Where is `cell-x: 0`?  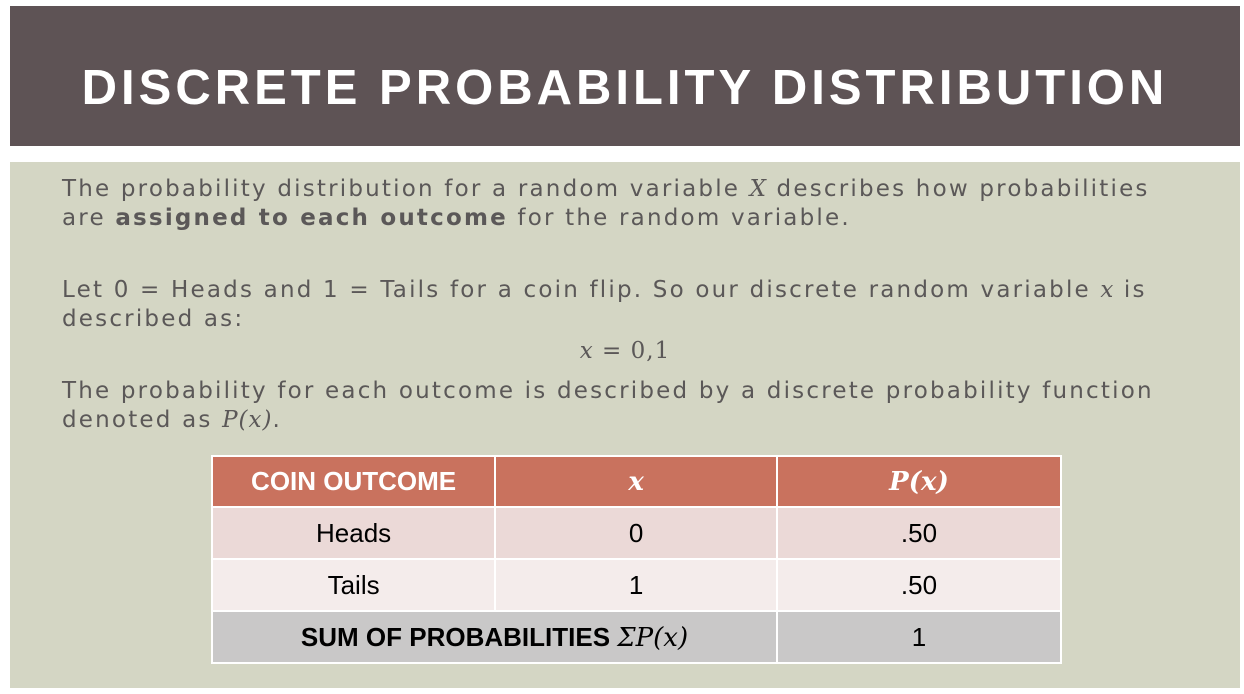
cell-x: 0 is located at coordinates (636, 533).